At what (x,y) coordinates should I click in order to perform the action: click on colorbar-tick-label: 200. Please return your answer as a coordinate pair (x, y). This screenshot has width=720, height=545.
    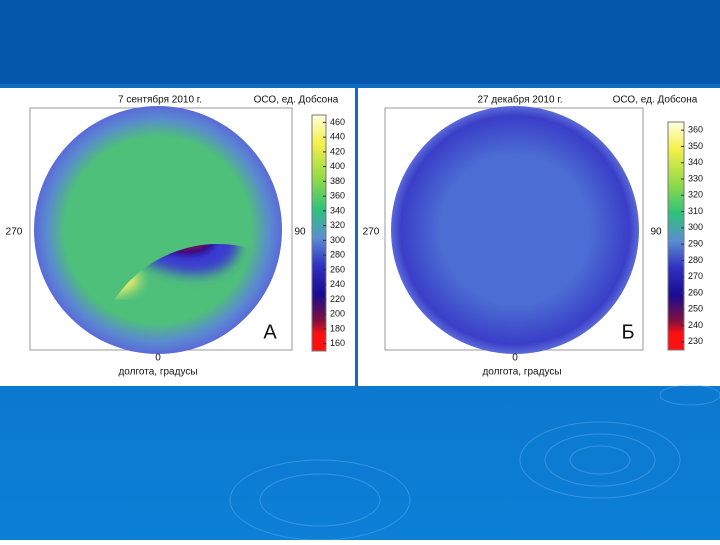
    Looking at the image, I should click on (337, 314).